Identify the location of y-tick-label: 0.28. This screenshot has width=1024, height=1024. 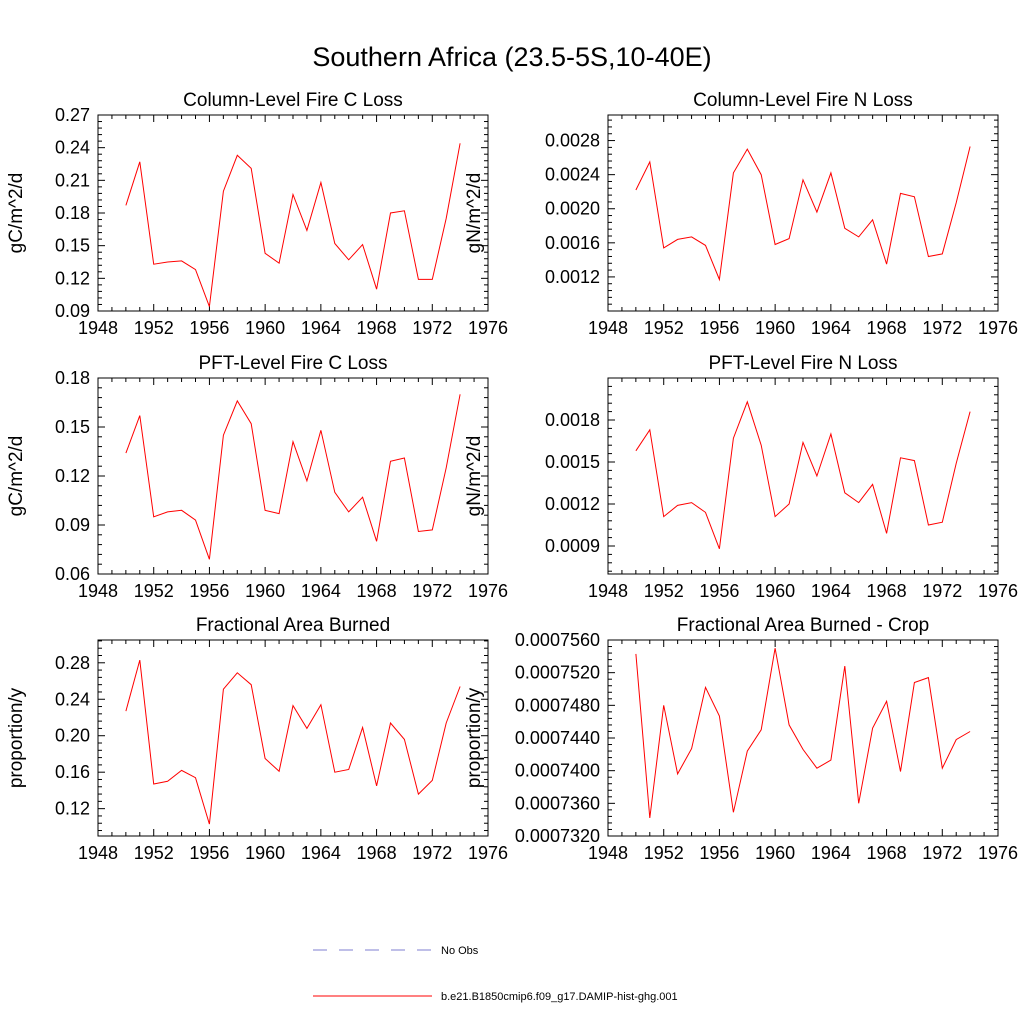
(72, 663).